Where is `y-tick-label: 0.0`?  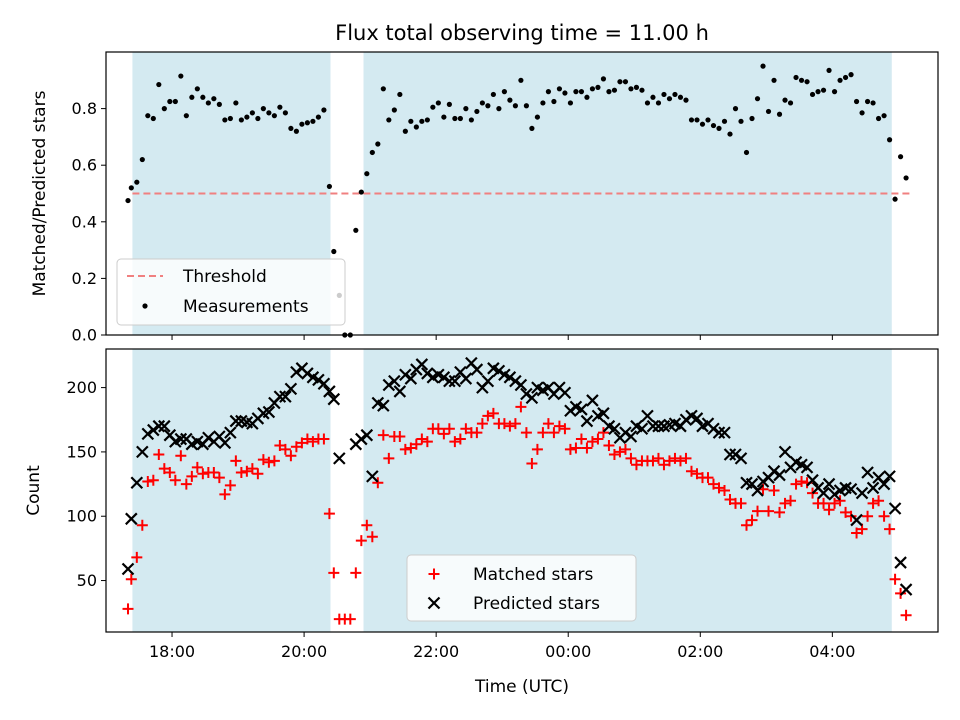
y-tick-label: 0.0 is located at coordinates (84, 335).